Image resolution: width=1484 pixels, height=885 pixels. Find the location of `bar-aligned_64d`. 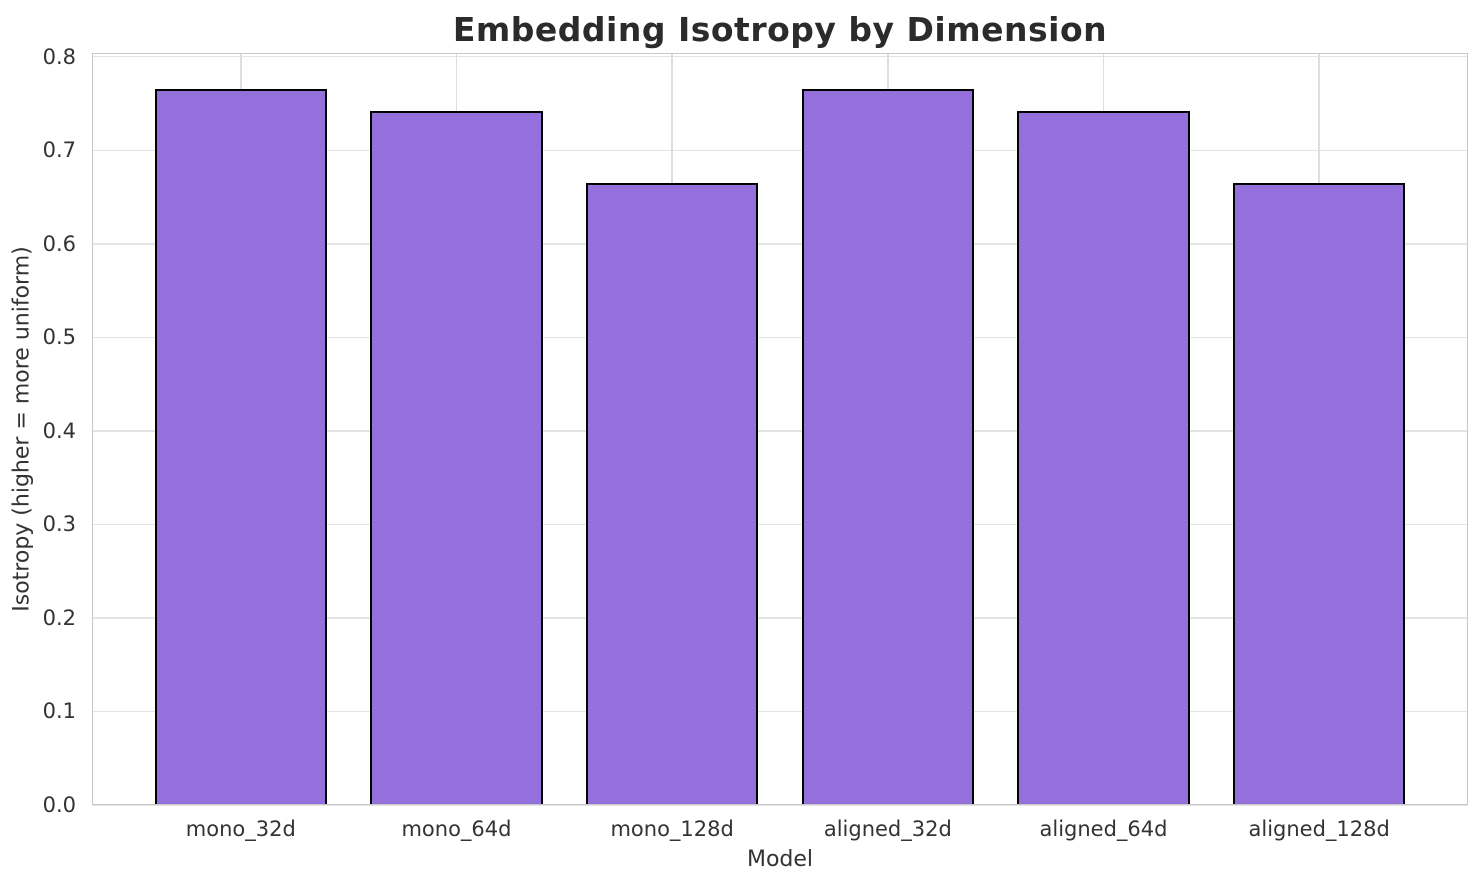

bar-aligned_64d is located at coordinates (1103, 457).